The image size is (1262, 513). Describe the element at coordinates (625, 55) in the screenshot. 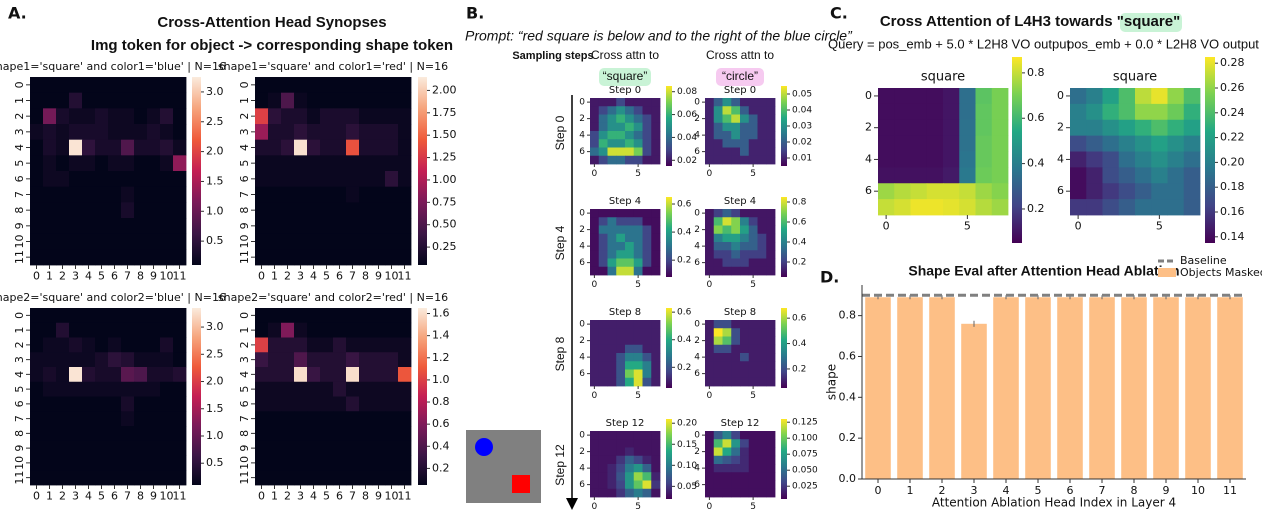

I see `column-title: Cross attn to` at that location.